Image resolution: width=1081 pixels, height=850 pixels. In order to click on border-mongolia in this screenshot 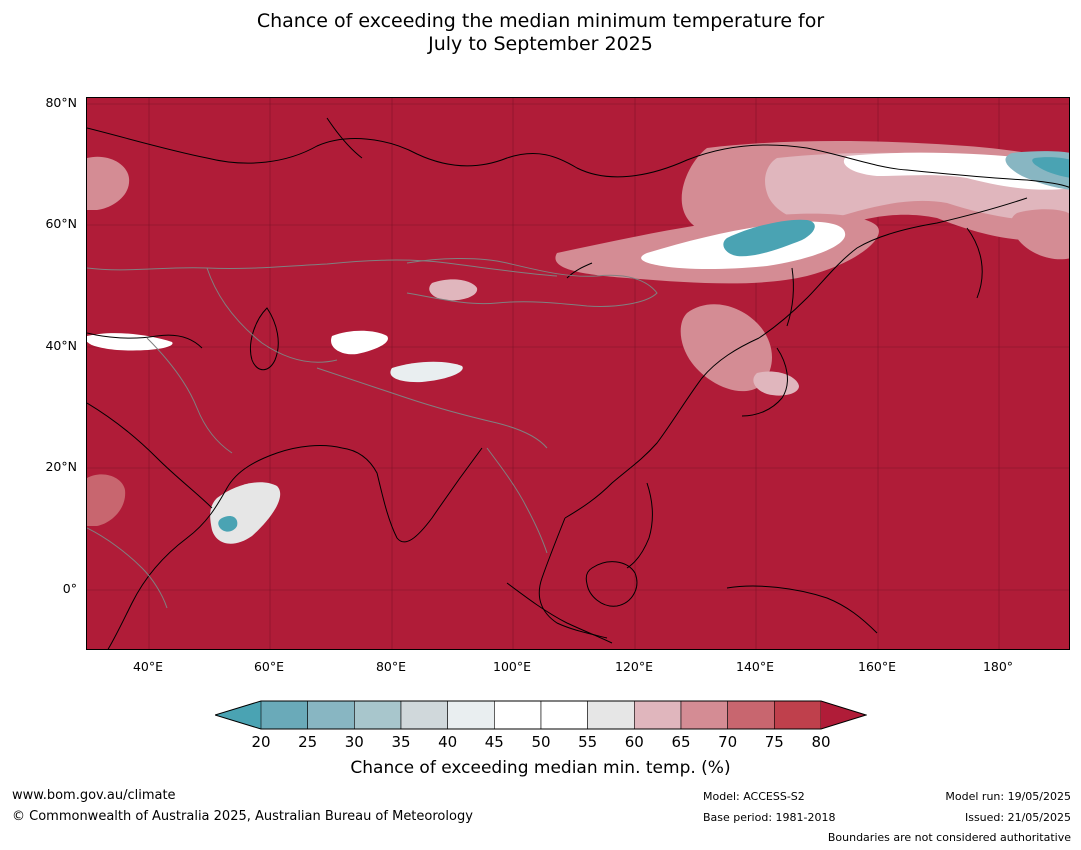, I will do `click(532, 282)`.